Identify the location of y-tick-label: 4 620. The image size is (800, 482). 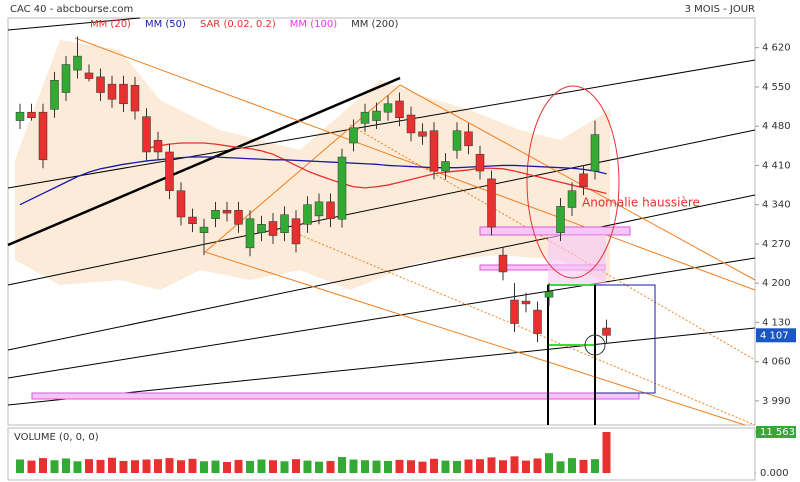
(776, 48).